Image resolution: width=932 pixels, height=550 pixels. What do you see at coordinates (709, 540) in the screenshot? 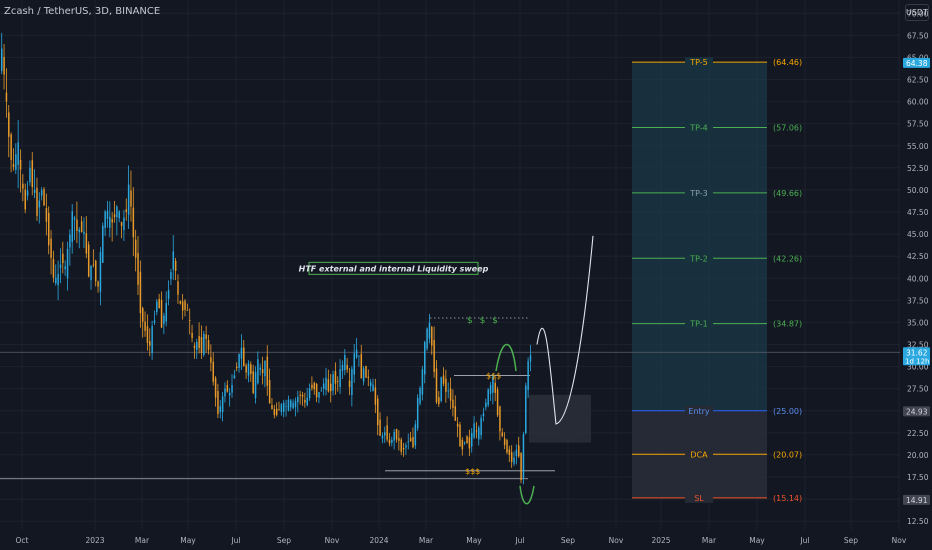
I see `x-tick-label: Mar` at bounding box center [709, 540].